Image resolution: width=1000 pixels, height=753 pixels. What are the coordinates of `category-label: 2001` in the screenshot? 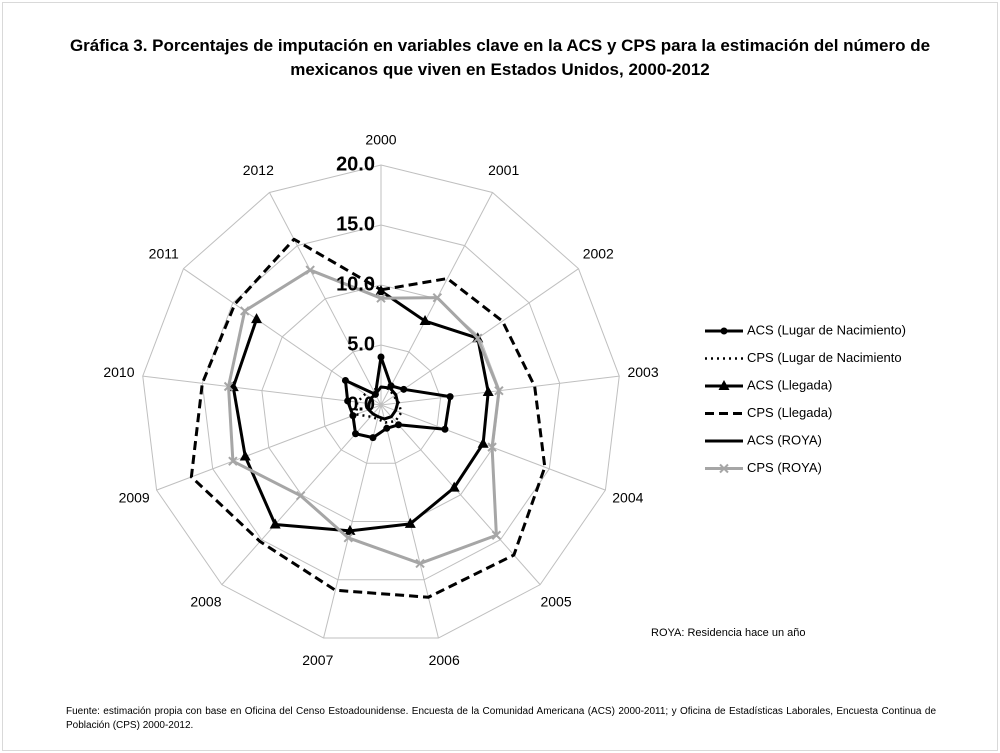 It's located at (503, 170).